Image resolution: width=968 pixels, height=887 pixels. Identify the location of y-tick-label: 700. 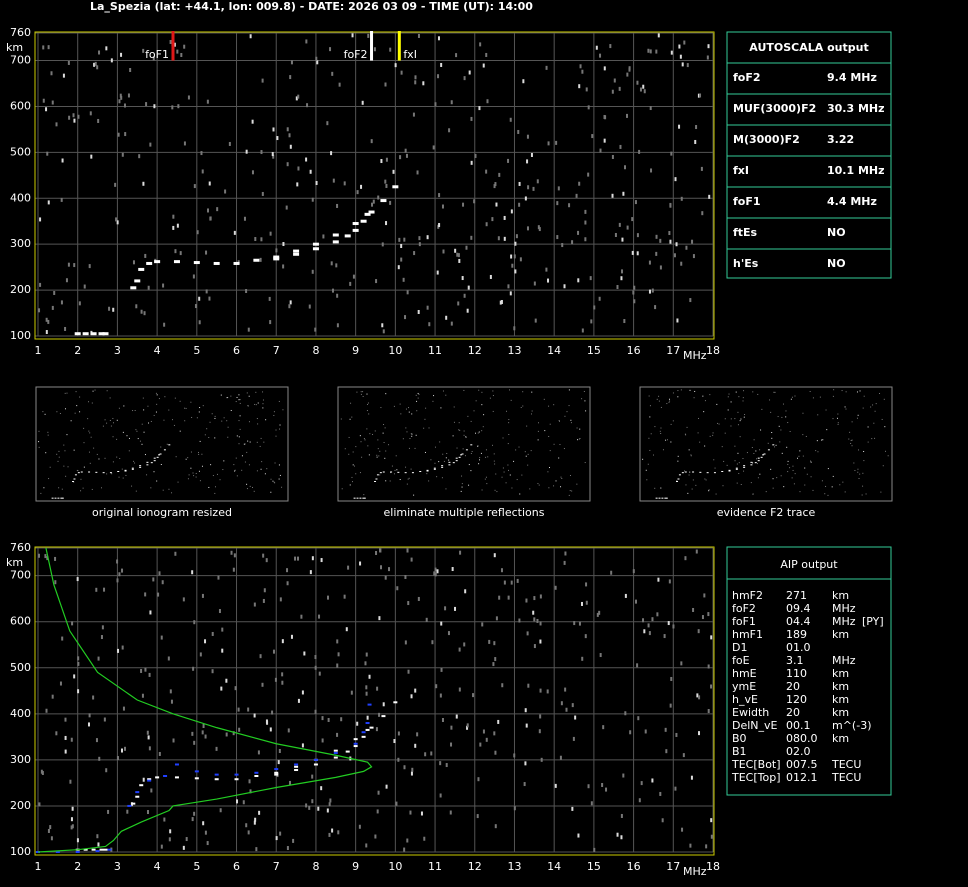
(20, 575).